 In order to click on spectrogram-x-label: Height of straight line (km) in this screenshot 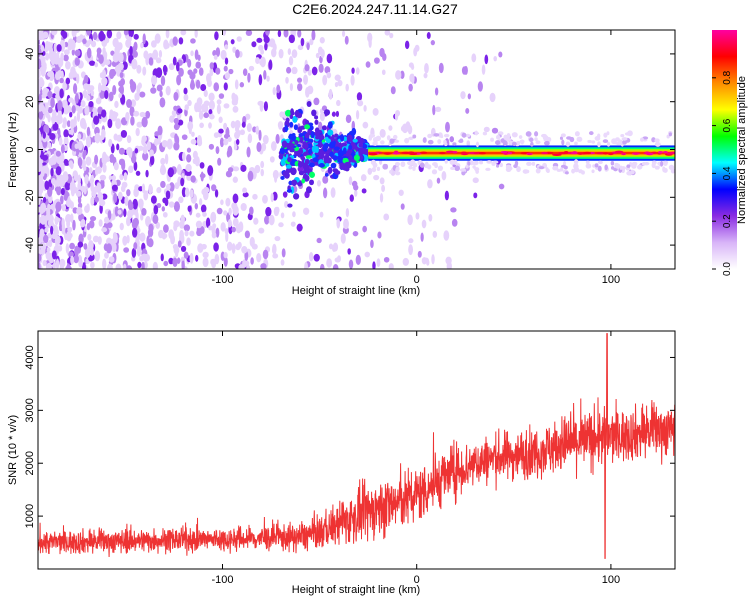, I will do `click(356, 291)`.